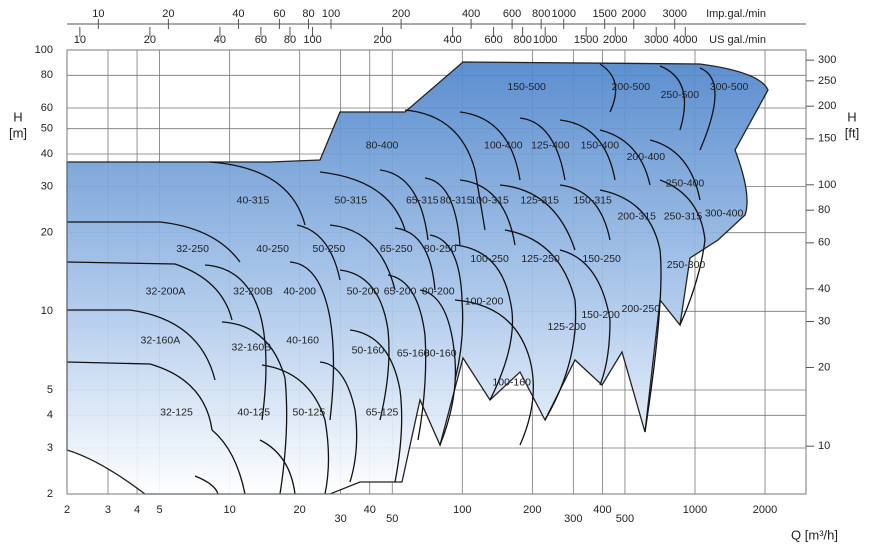 The image size is (870, 550). Describe the element at coordinates (370, 510) in the screenshot. I see `x-tick-label: 40` at that location.